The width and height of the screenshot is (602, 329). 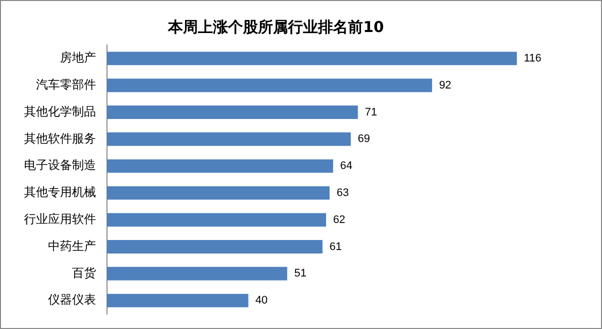 I want to click on y-tick-label: 仪器仪表, so click(x=72, y=299).